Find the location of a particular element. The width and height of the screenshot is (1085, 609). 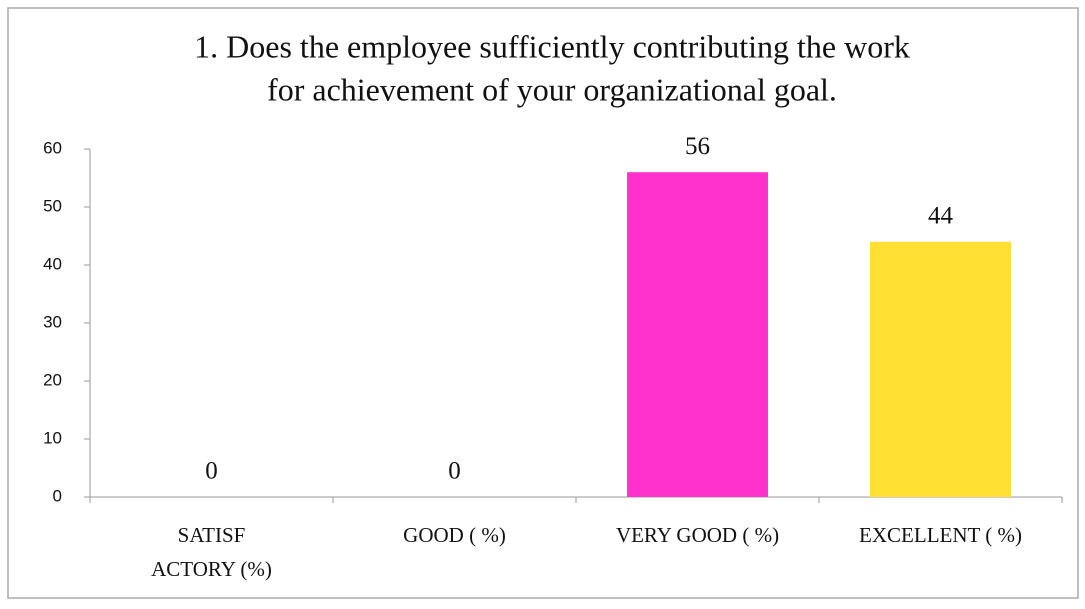

y-tick-label: 10 is located at coordinates (52, 437).